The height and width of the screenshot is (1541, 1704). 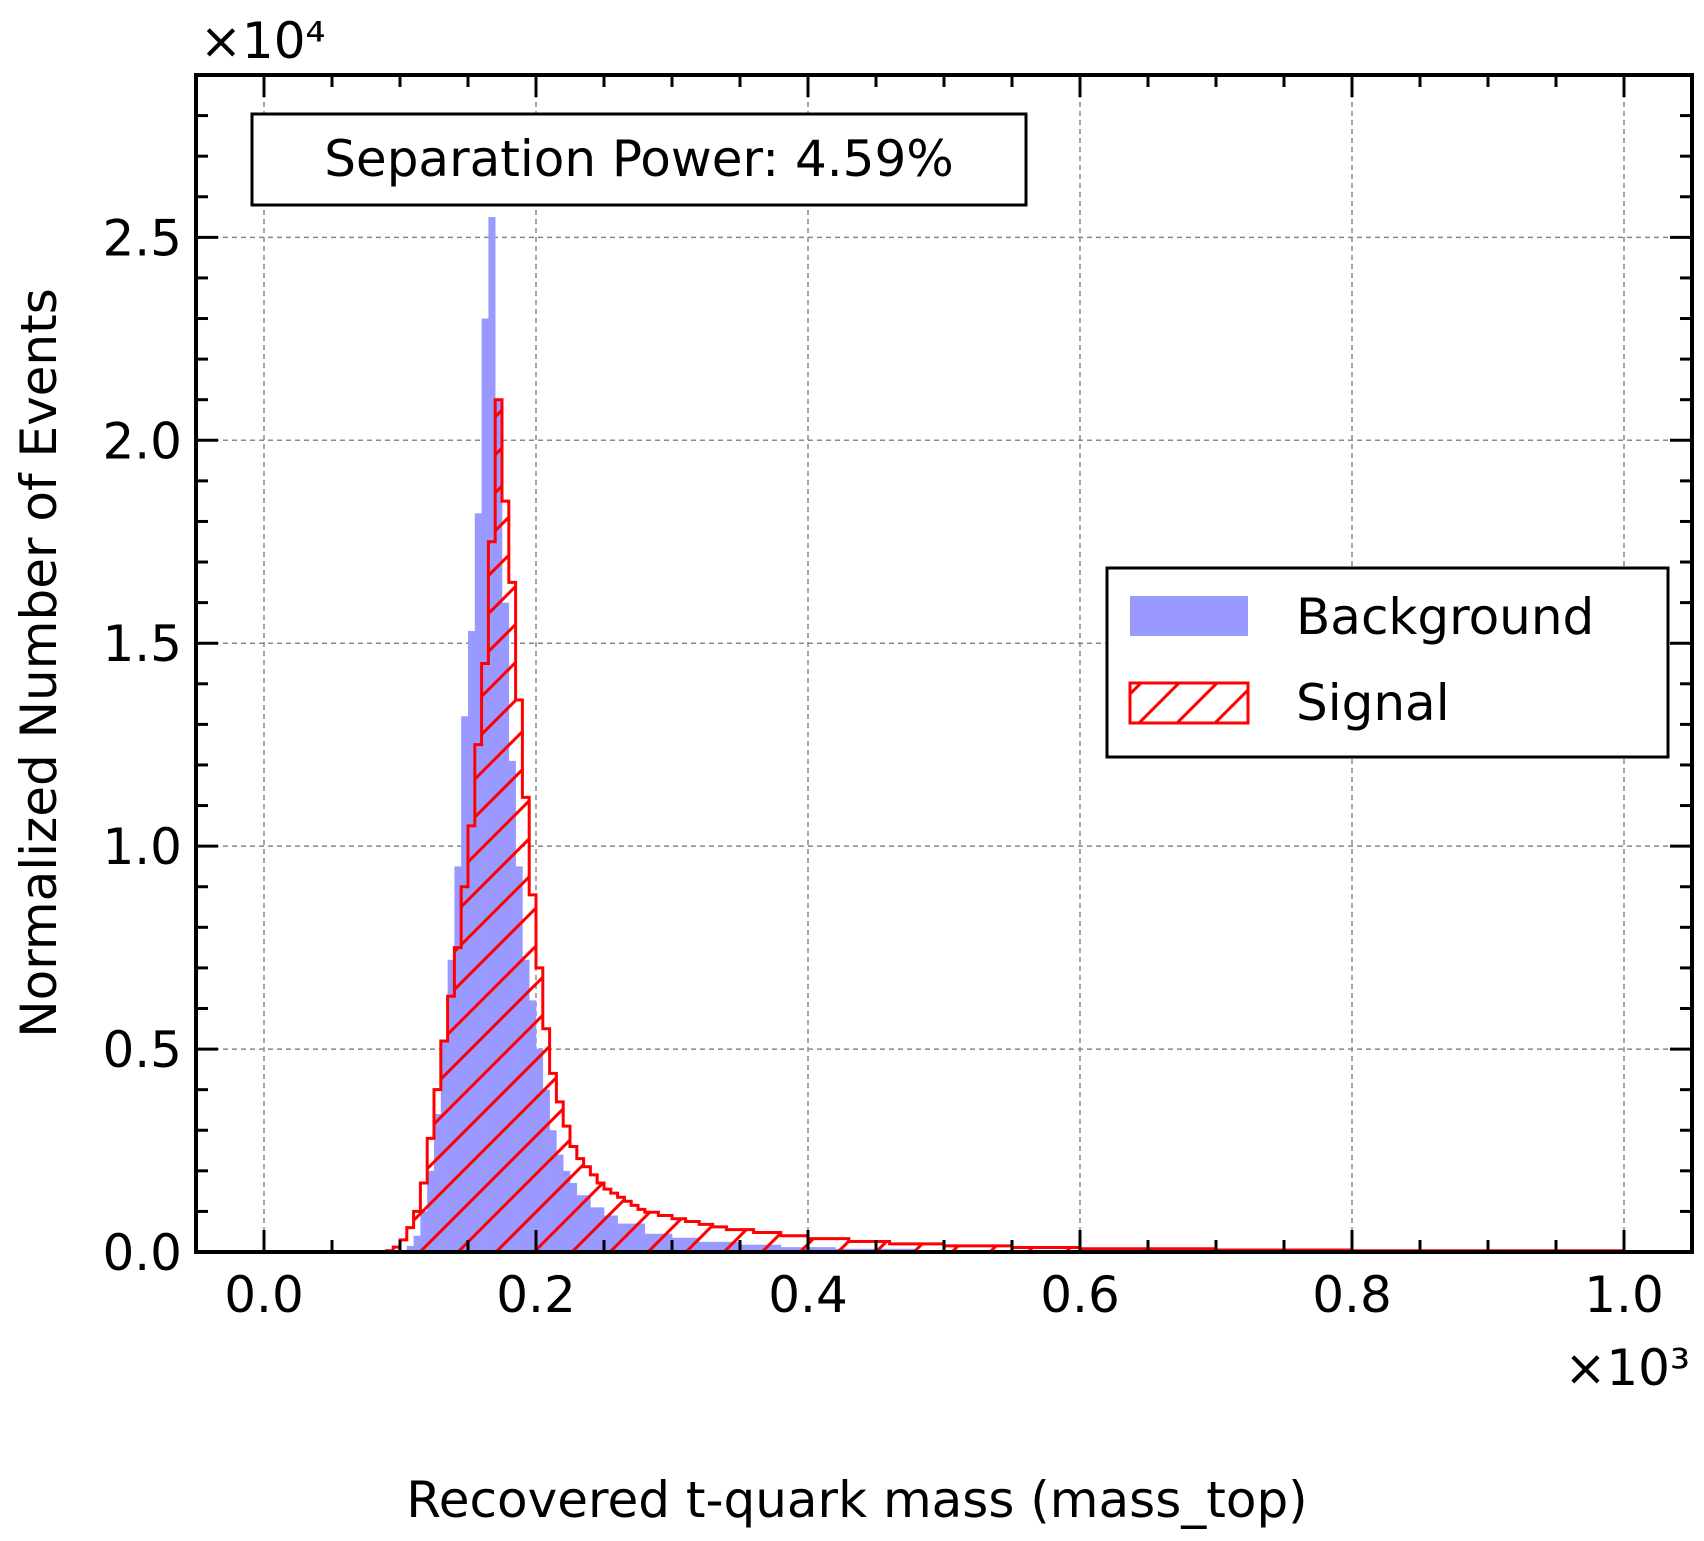 I want to click on legend-label-background: Background, so click(x=1445, y=617).